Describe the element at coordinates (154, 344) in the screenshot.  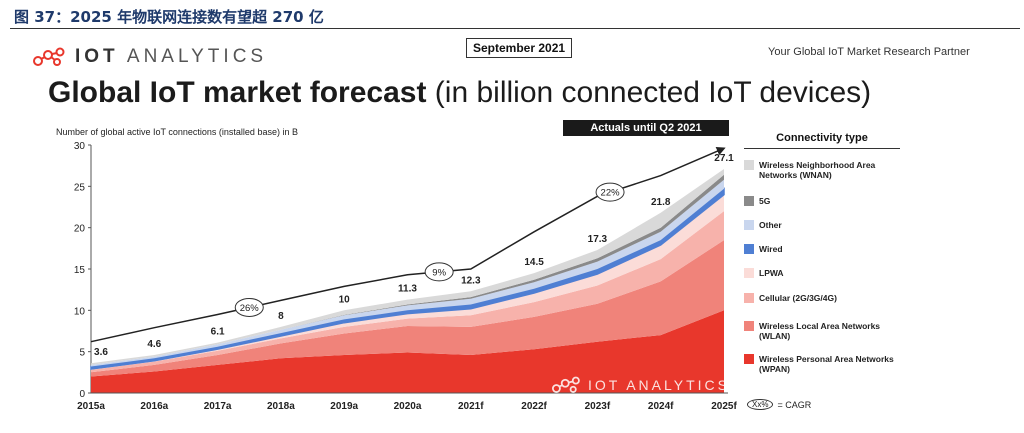
I see `total-value-label: 4.6` at that location.